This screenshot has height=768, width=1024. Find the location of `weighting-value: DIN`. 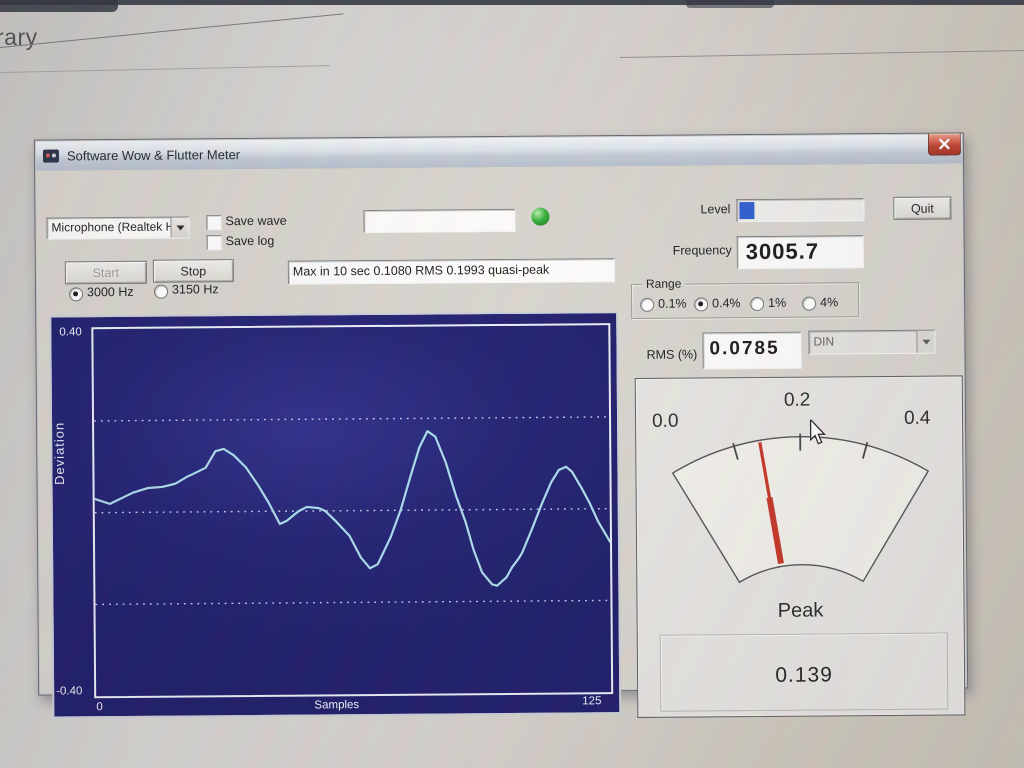

weighting-value: DIN is located at coordinates (824, 341).